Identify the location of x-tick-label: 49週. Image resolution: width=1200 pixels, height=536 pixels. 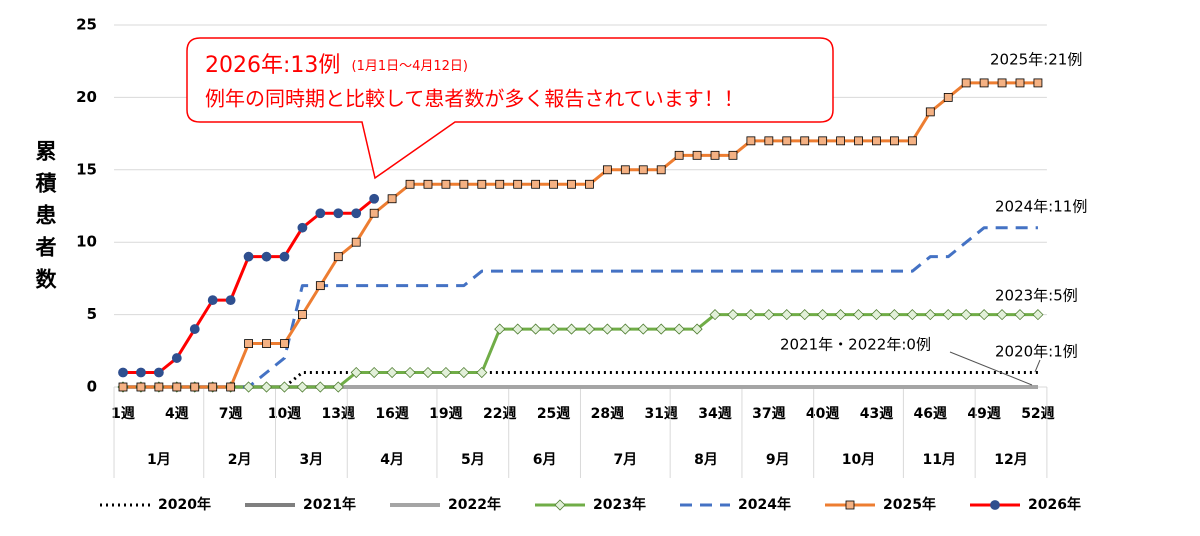
(983, 414).